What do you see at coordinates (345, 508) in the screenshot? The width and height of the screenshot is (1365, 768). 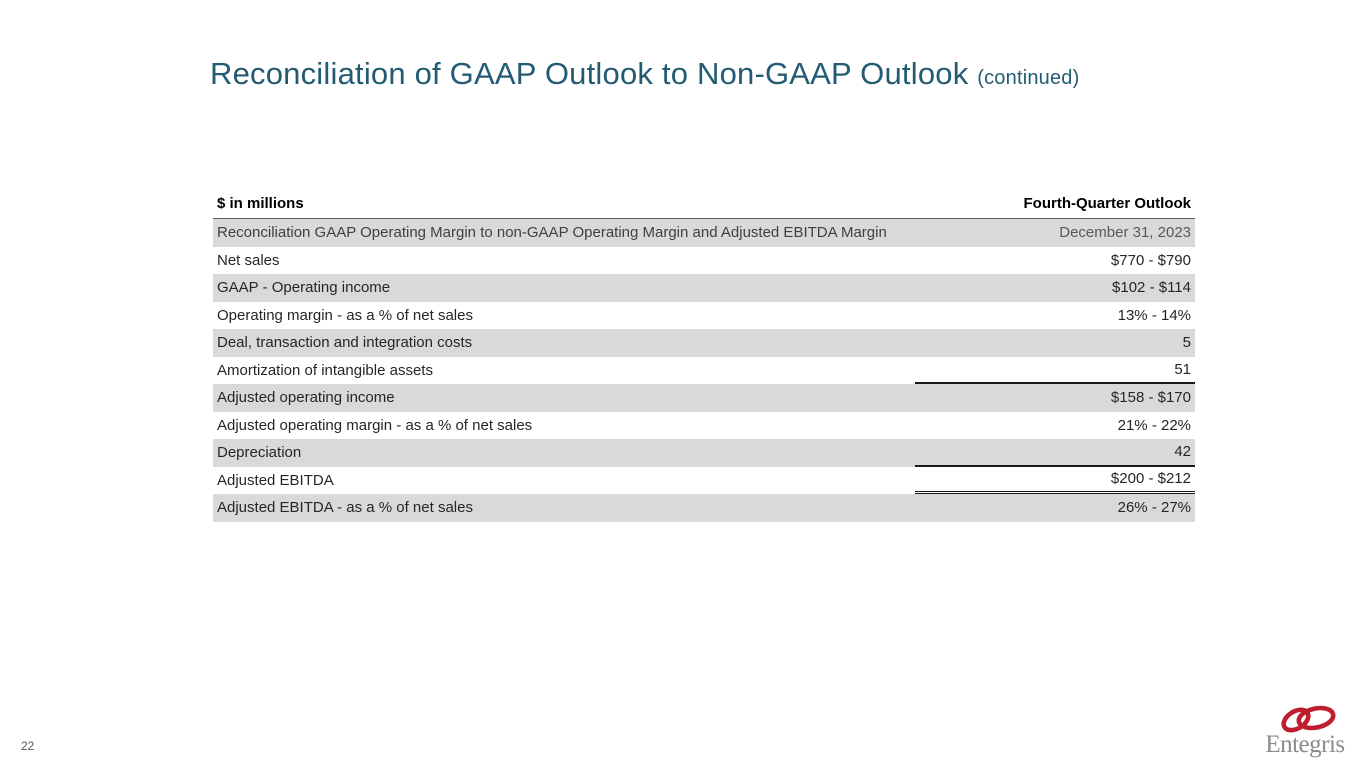 I see `row-label: Adjusted EBITDA - as a % of net sales` at bounding box center [345, 508].